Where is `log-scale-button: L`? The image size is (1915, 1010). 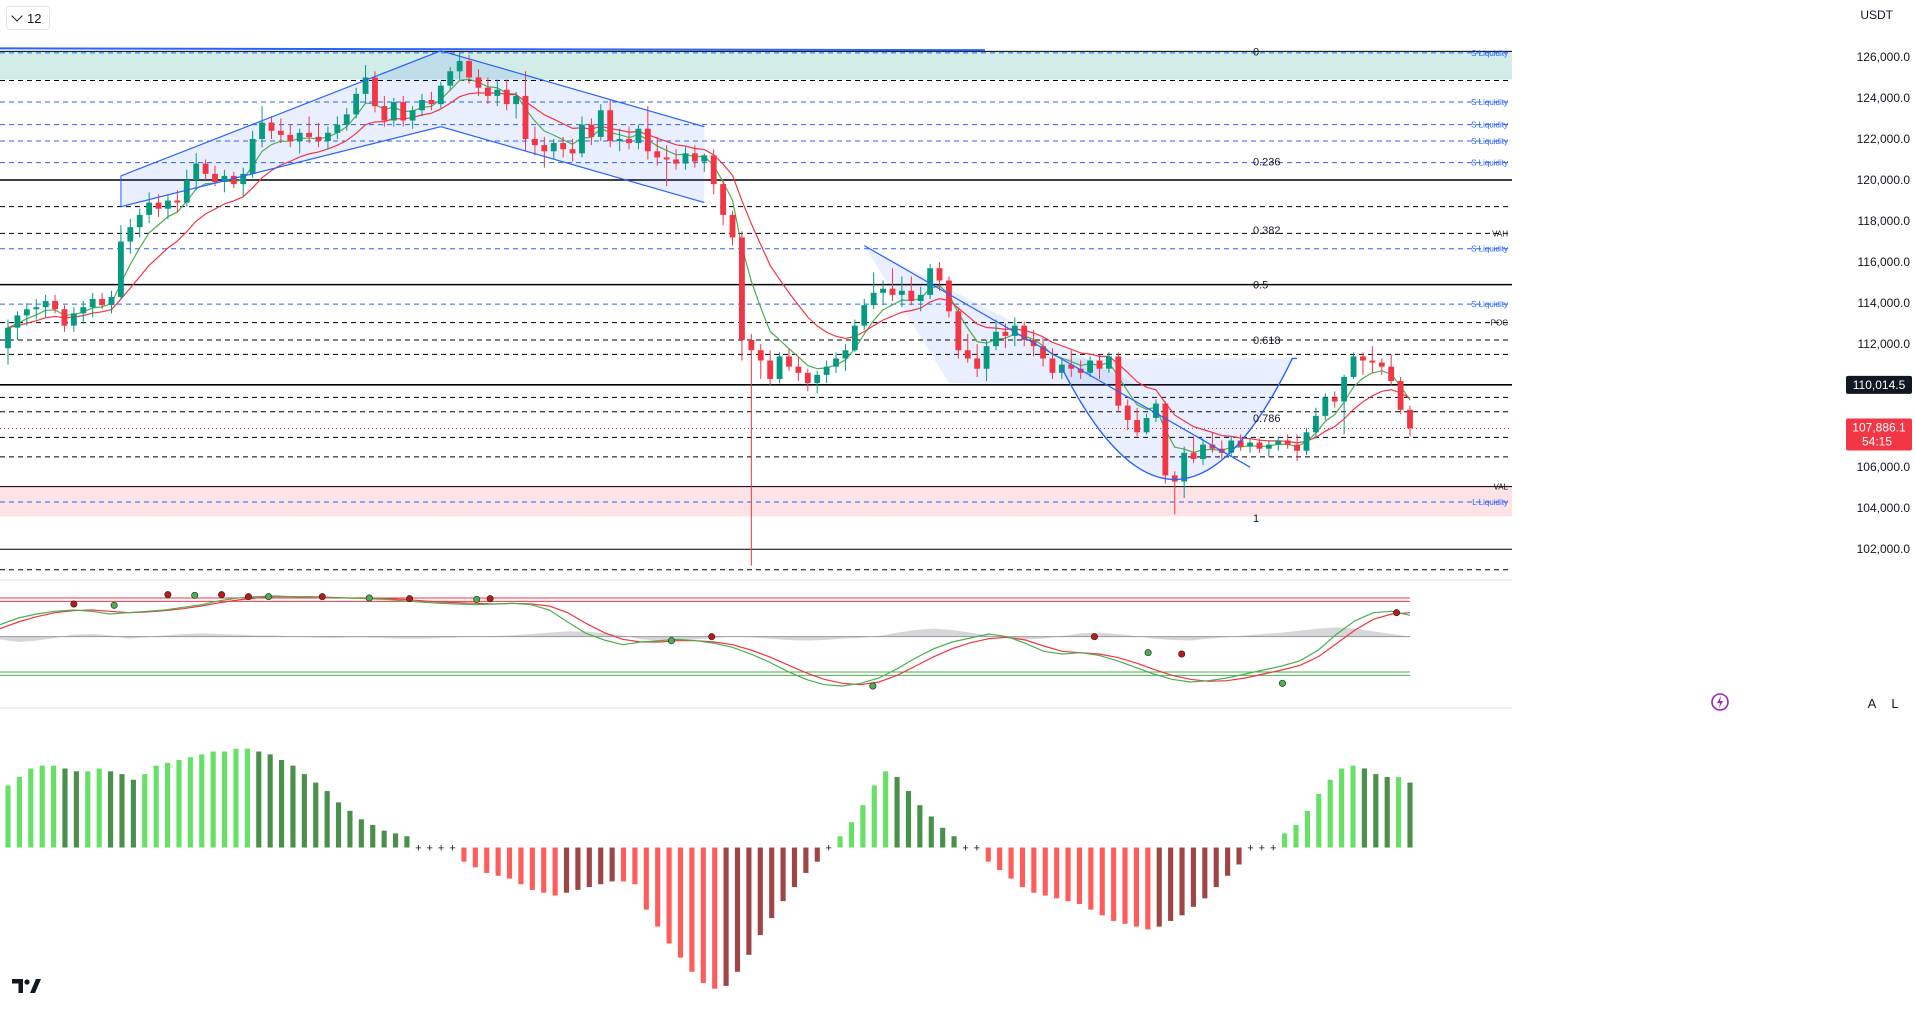 log-scale-button: L is located at coordinates (1895, 703).